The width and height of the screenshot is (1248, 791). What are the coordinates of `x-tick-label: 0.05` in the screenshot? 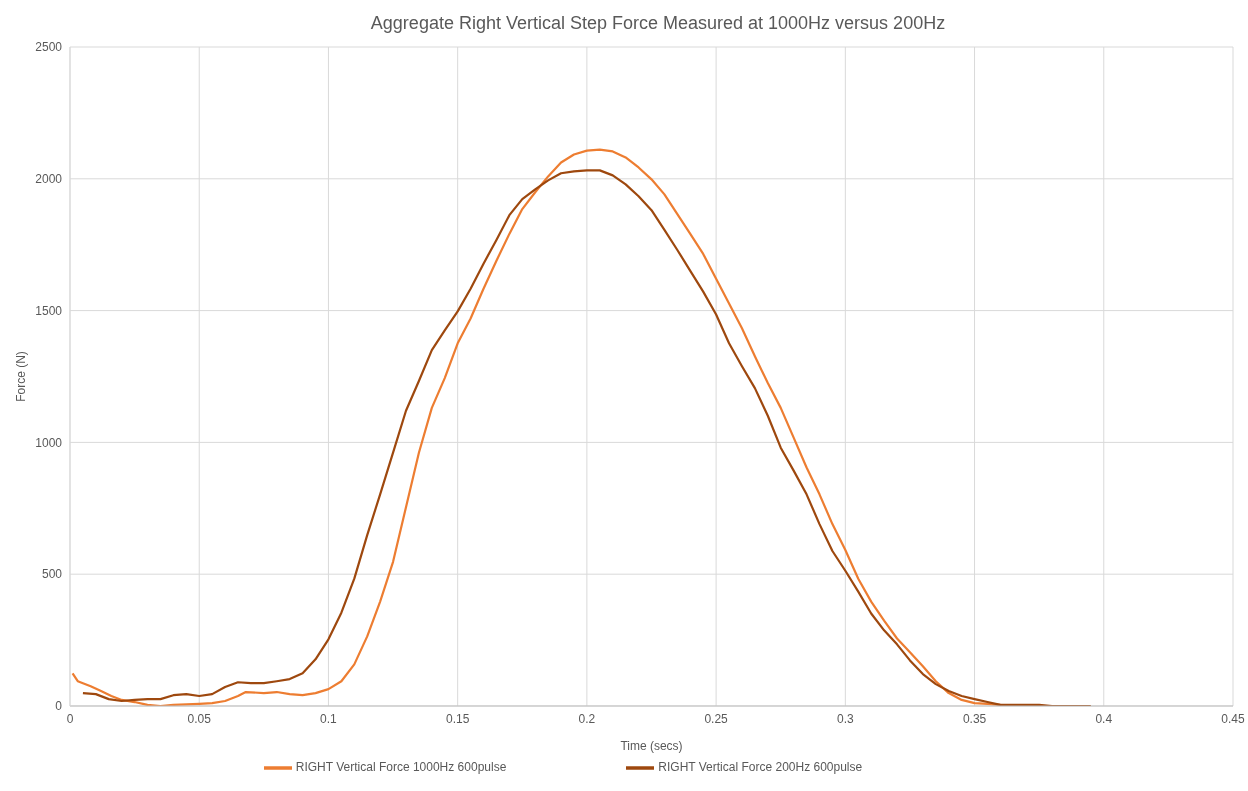 It's located at (199, 718).